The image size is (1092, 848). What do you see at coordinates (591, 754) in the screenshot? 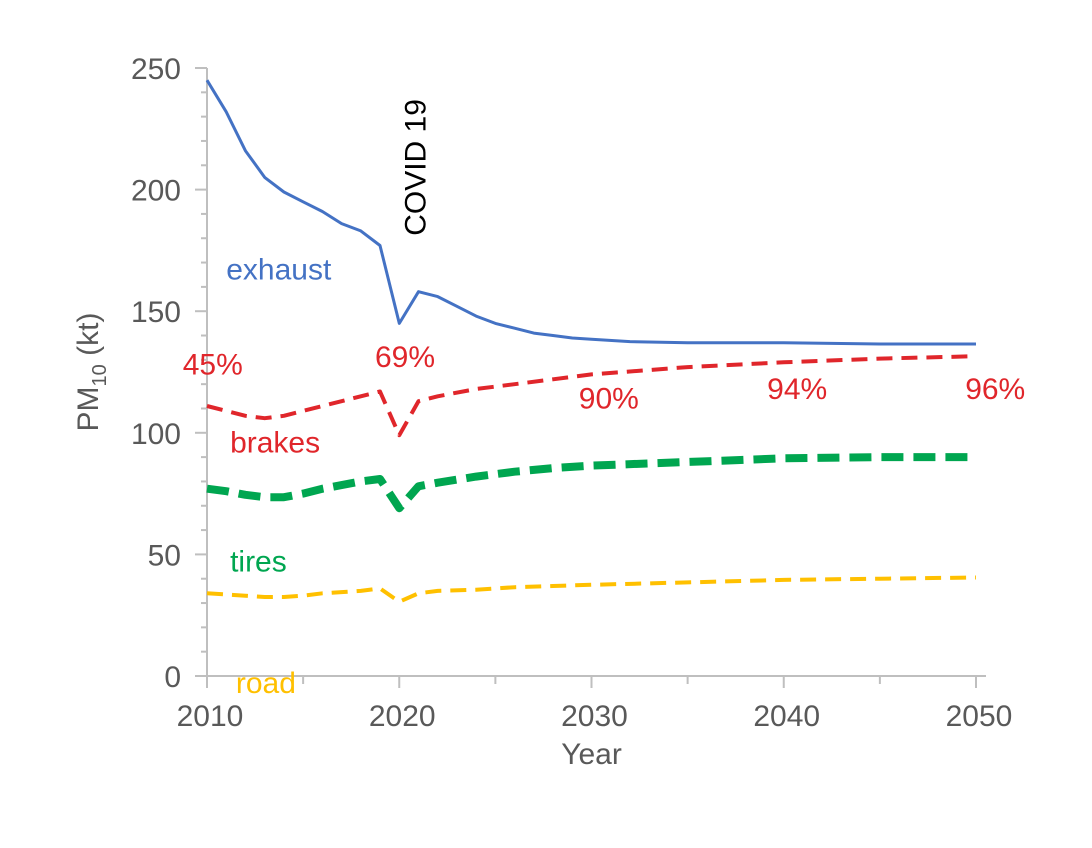
I see `x-axis-title: Year` at bounding box center [591, 754].